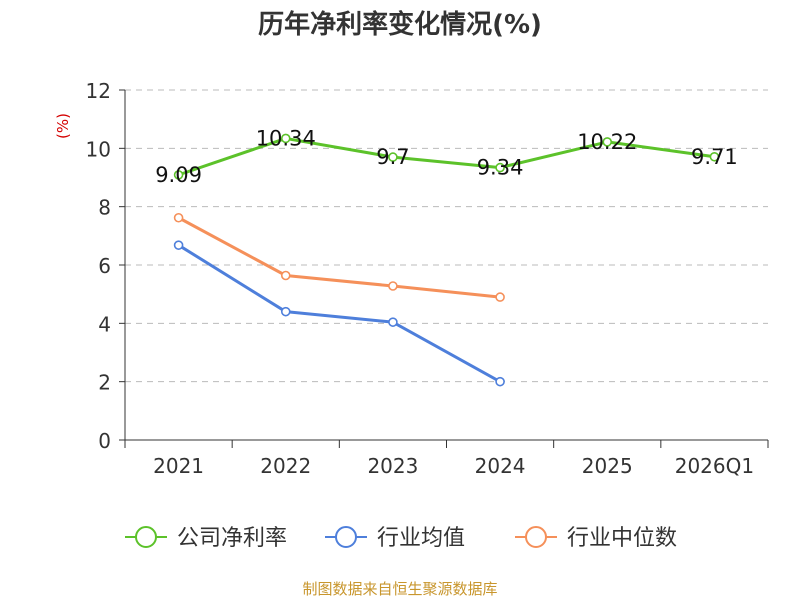 This screenshot has width=800, height=600. What do you see at coordinates (400, 25) in the screenshot?
I see `chart-title: 历年净利率变化情况(%)` at bounding box center [400, 25].